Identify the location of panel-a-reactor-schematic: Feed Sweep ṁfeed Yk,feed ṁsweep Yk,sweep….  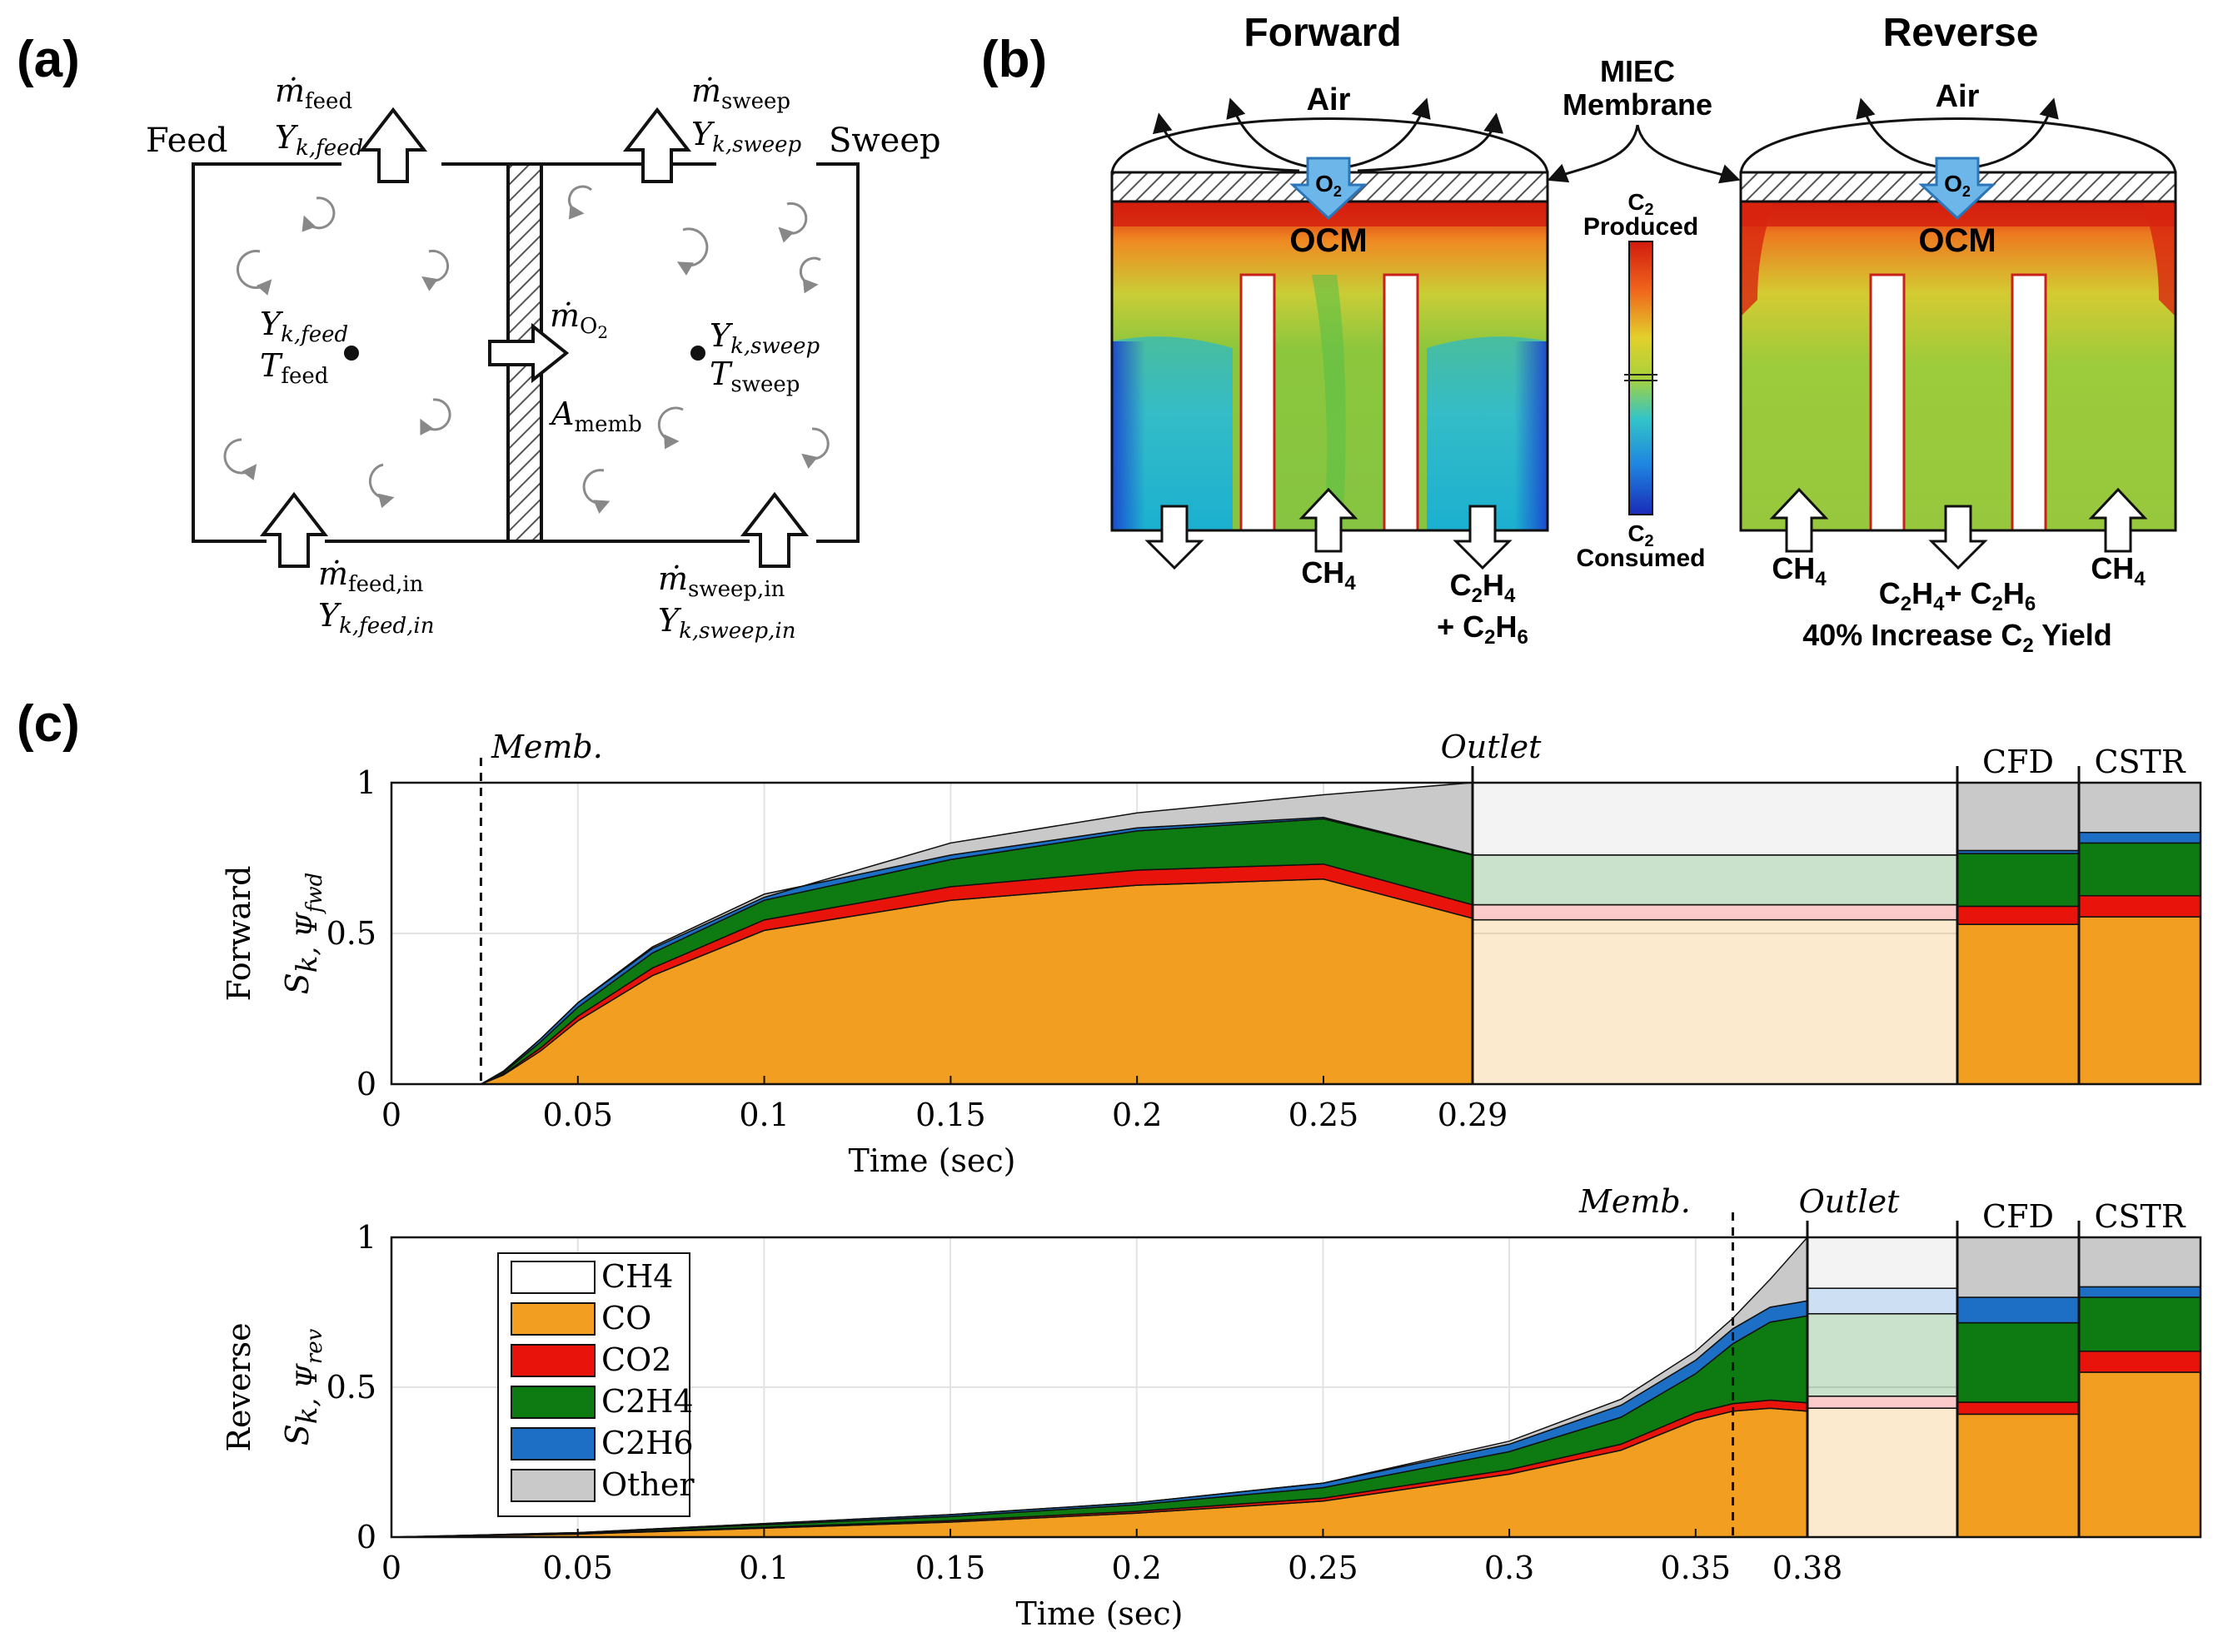
(543, 358).